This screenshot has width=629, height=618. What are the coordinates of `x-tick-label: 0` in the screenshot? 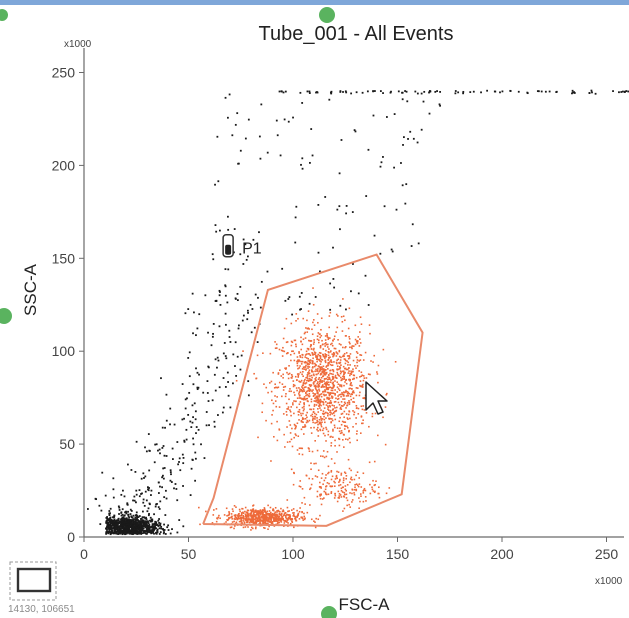 It's located at (84, 554).